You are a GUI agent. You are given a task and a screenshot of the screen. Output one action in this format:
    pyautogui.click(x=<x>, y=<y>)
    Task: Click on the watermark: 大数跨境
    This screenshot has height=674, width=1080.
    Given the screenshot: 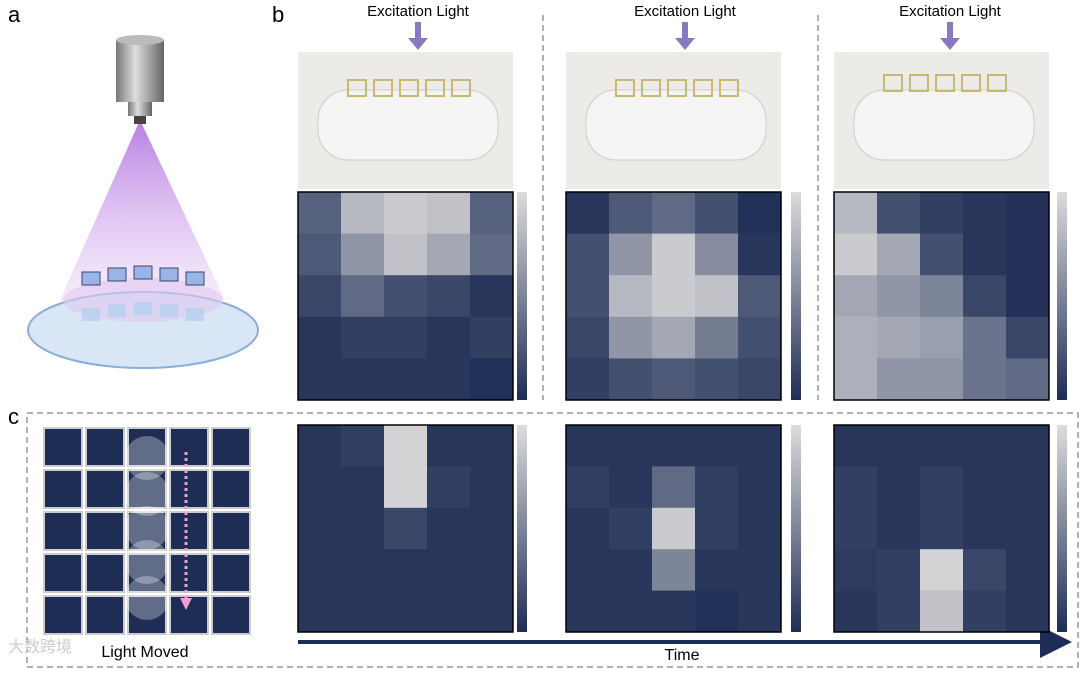 What is the action you would take?
    pyautogui.click(x=40, y=646)
    